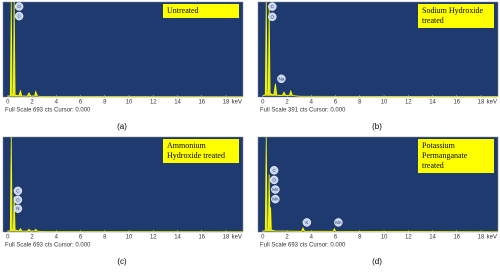  What do you see at coordinates (122, 126) in the screenshot?
I see `caption: (a)` at bounding box center [122, 126].